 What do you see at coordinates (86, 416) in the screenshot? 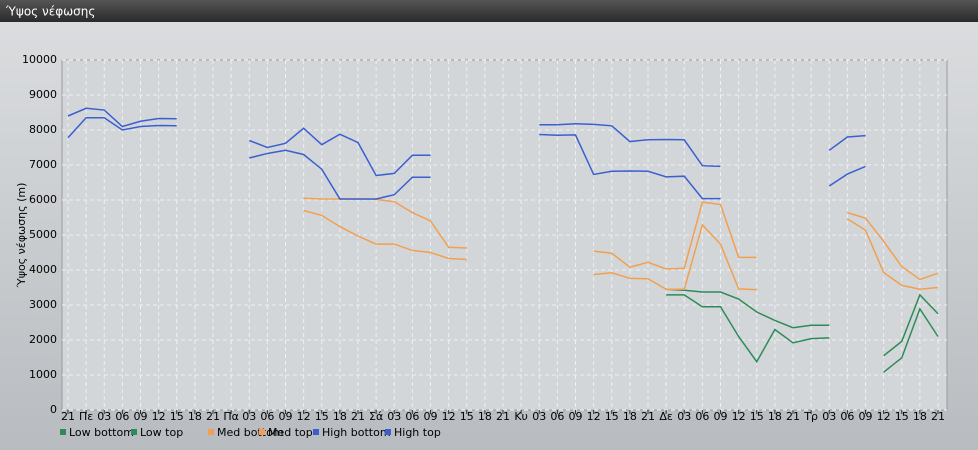
I see `x-tick-label: Πε` at bounding box center [86, 416].